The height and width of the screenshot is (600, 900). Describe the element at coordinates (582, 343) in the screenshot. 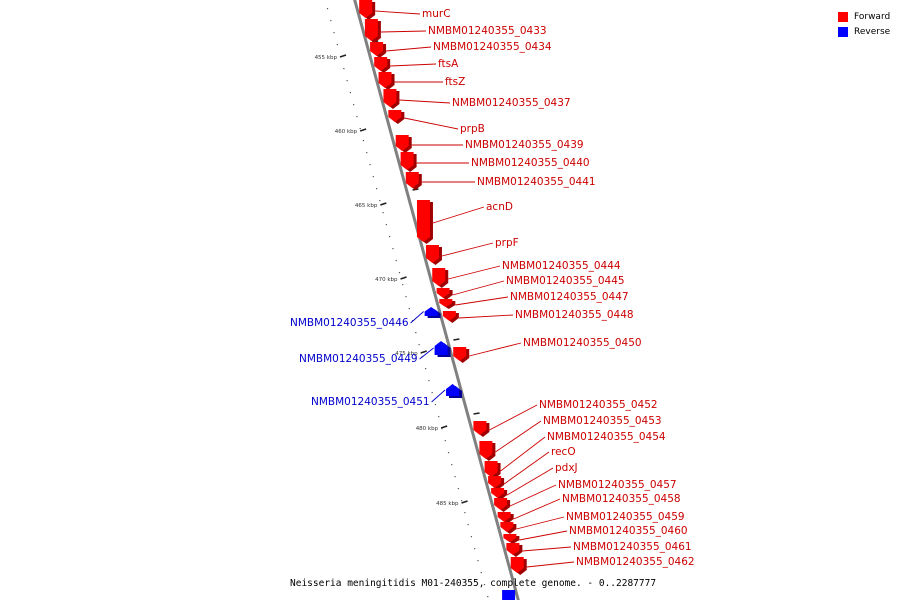

I see `gene-label: NMBM01240355_0450` at that location.